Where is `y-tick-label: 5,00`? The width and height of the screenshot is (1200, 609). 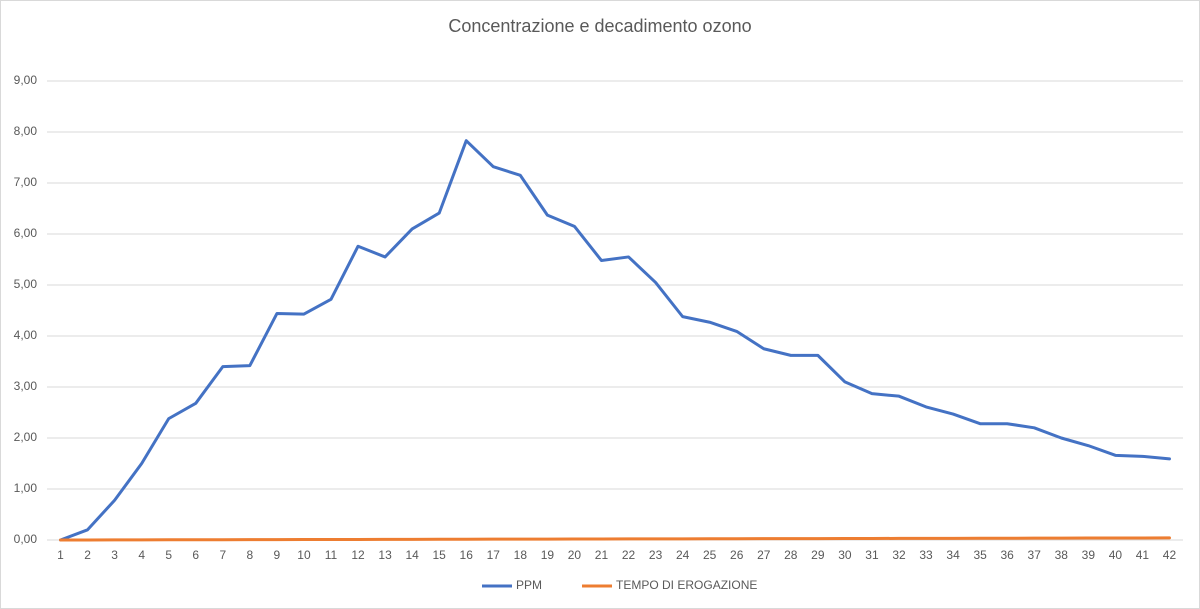 y-tick-label: 5,00 is located at coordinates (26, 284).